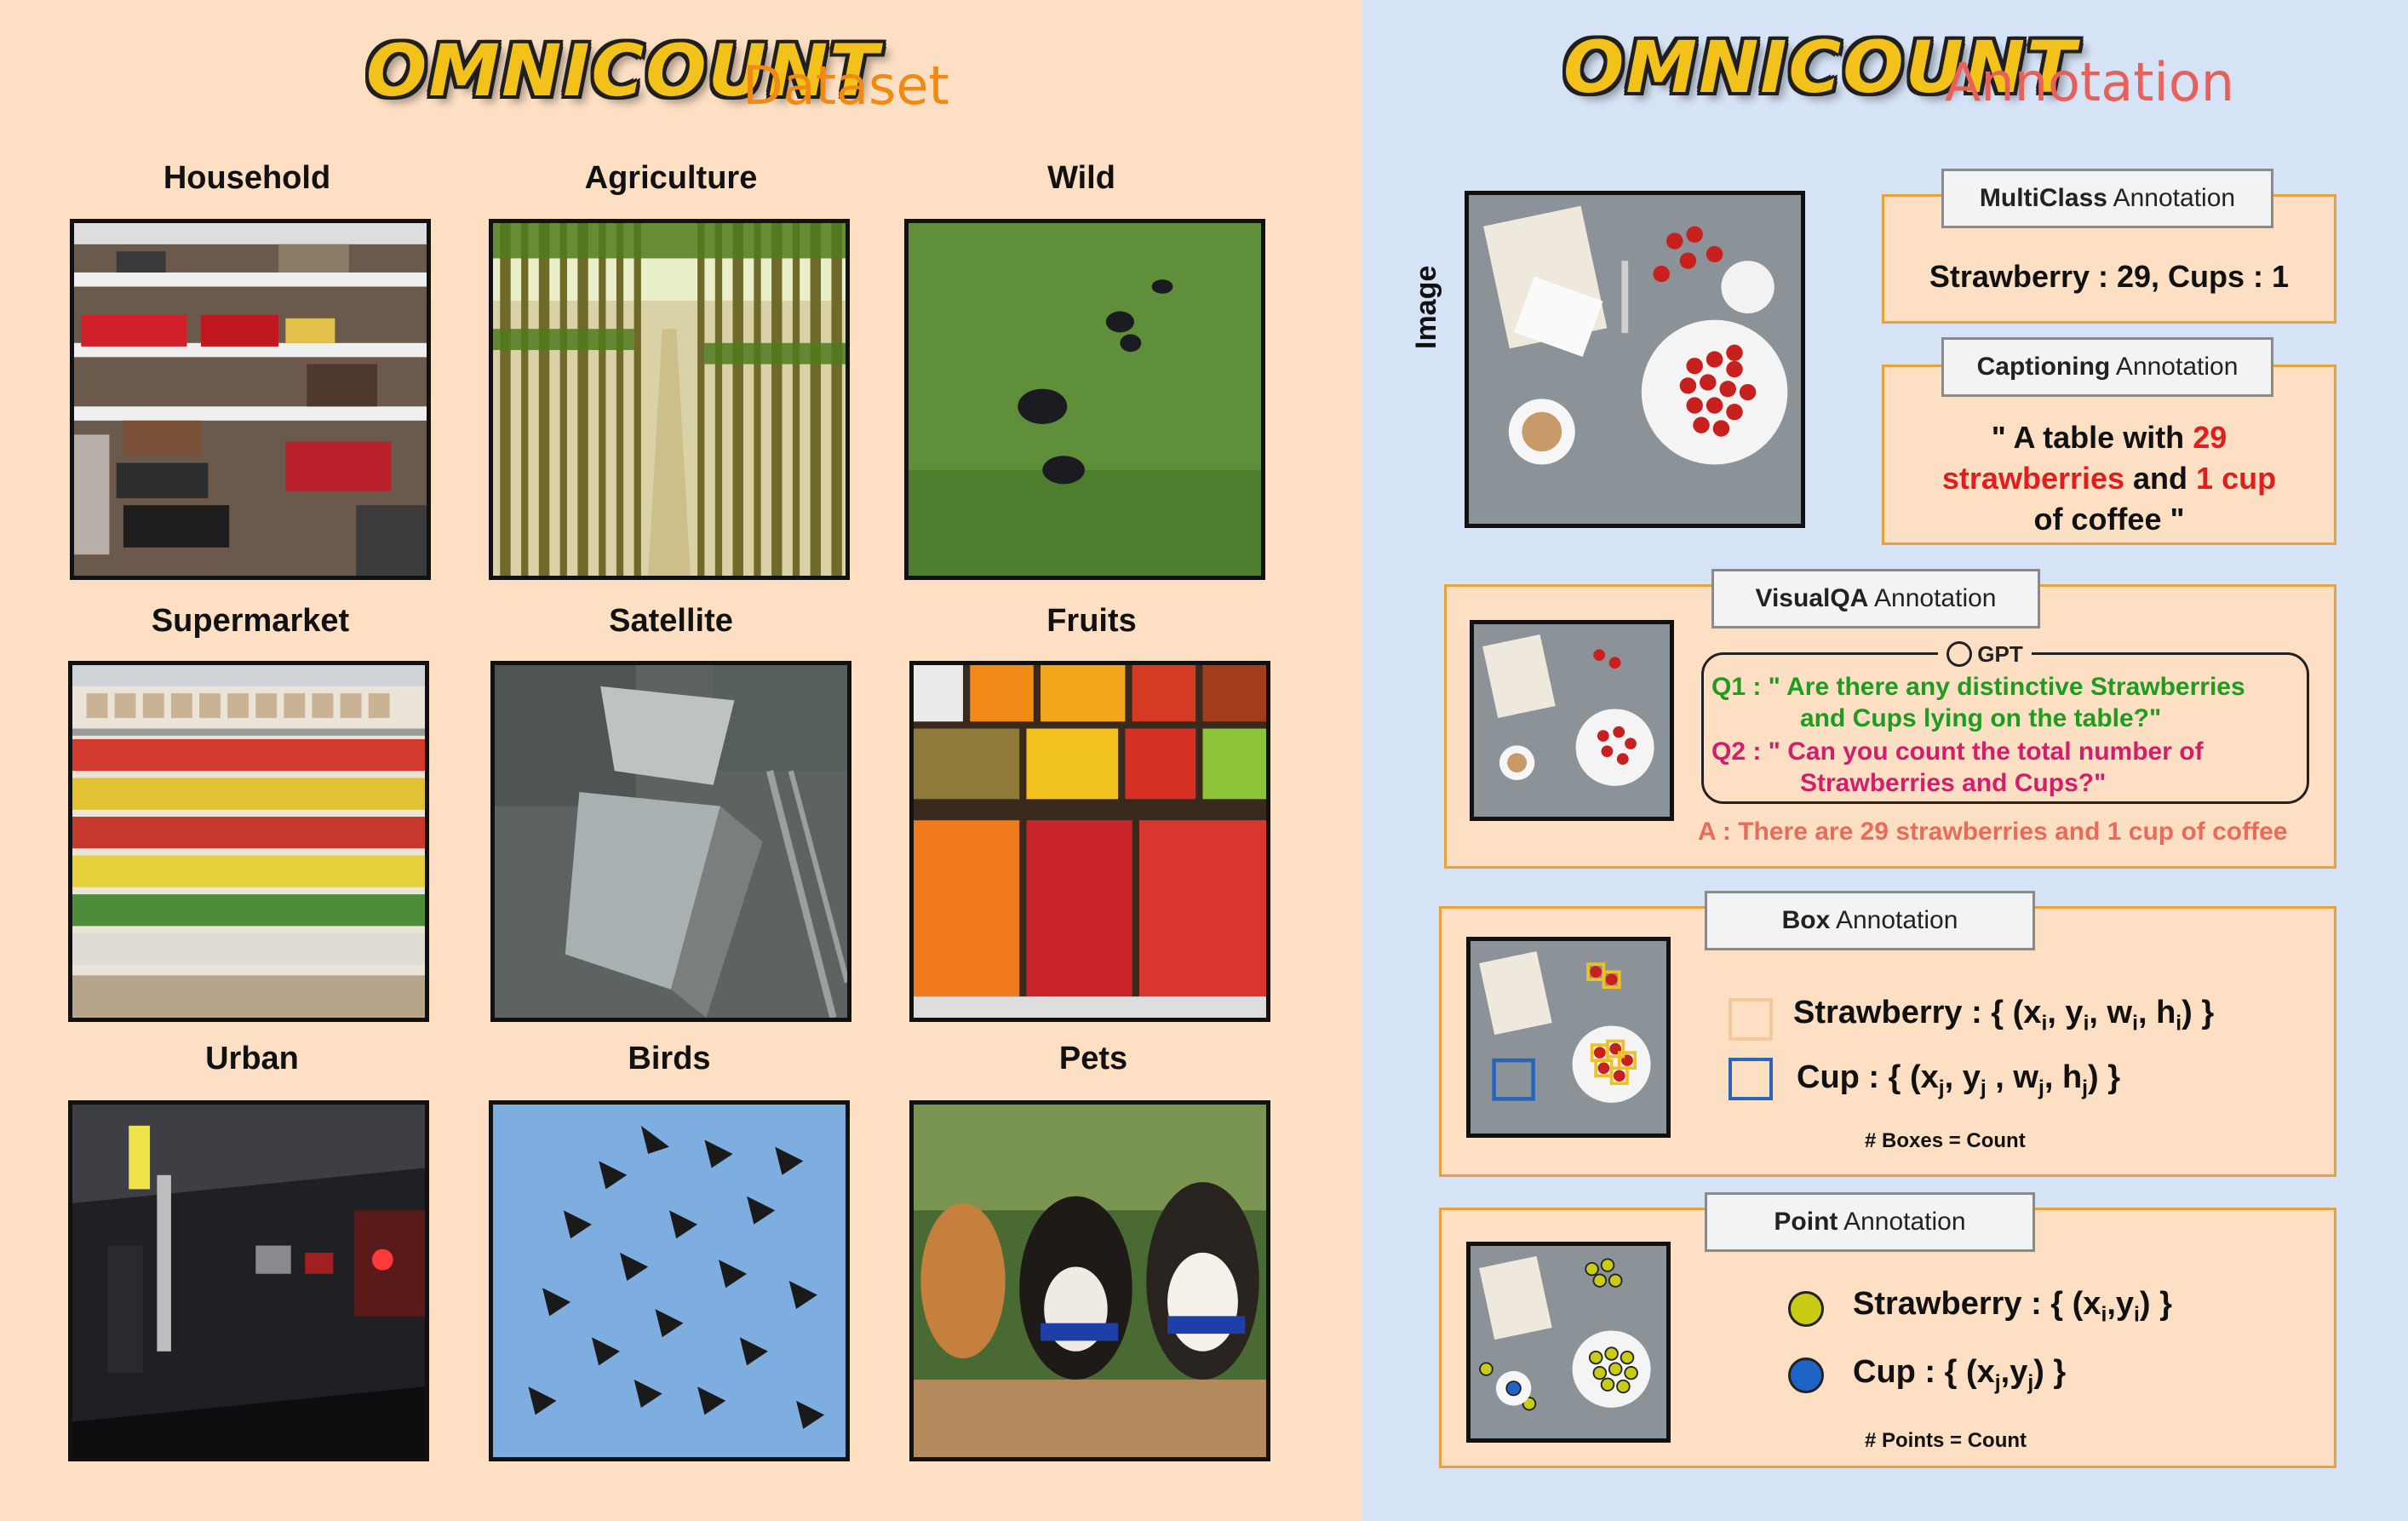 The image size is (2408, 1521). Describe the element at coordinates (1876, 598) in the screenshot. I see `visualqa-tag: VisualQA Annotation` at that location.